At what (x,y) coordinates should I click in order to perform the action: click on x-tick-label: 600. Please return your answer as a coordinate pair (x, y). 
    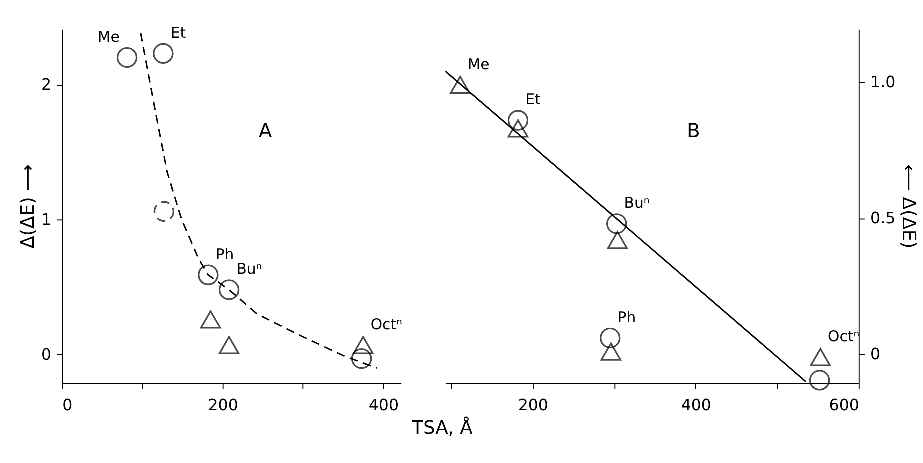
    Looking at the image, I should click on (844, 405).